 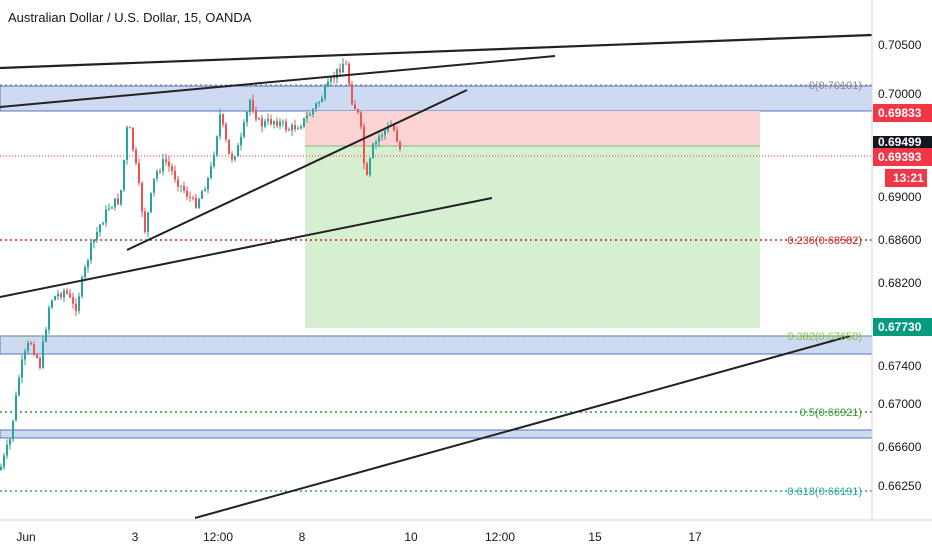 I want to click on price-badge-entry, so click(x=902, y=142).